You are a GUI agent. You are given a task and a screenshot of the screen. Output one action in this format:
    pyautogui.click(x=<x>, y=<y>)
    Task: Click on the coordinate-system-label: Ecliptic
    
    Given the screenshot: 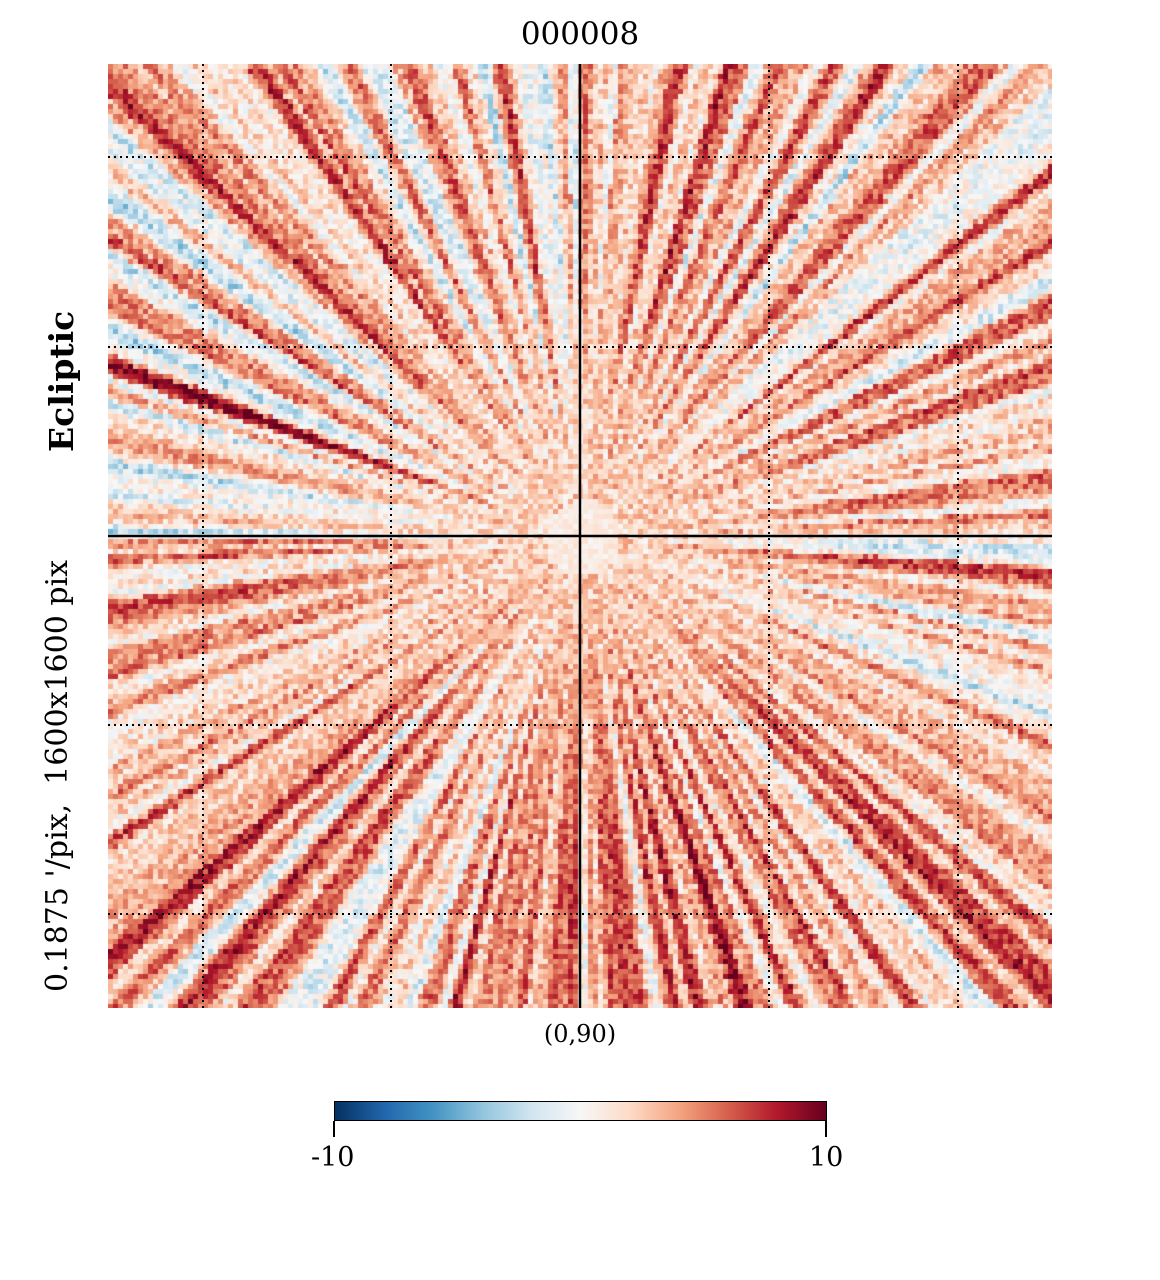 What is the action you would take?
    pyautogui.click(x=61, y=381)
    